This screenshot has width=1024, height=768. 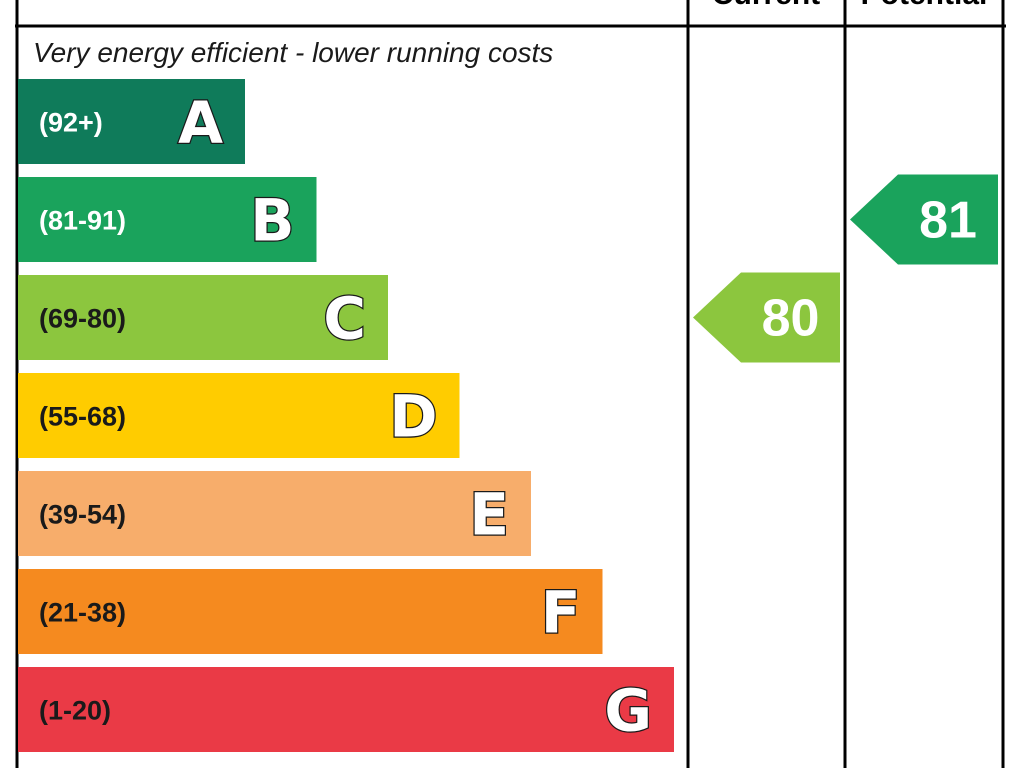 I want to click on potential-rating-arrow: 81, so click(x=924, y=219).